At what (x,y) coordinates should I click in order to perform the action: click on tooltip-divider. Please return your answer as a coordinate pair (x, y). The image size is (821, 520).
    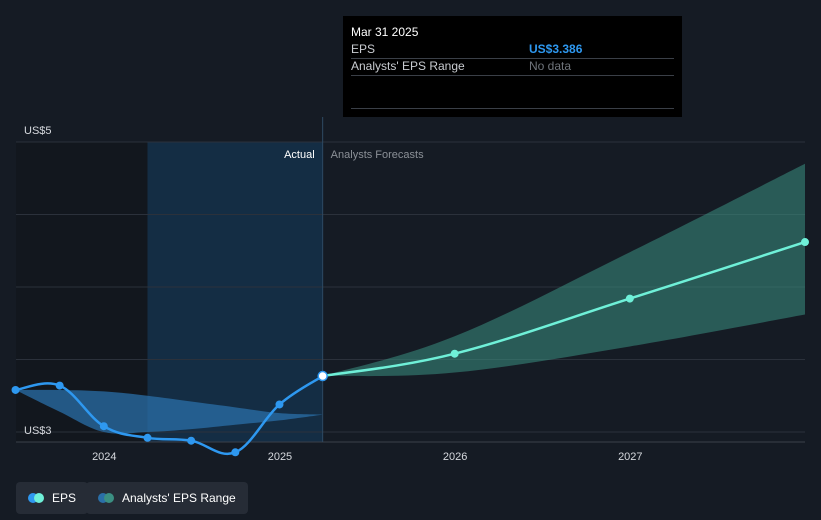
    Looking at the image, I should click on (512, 108).